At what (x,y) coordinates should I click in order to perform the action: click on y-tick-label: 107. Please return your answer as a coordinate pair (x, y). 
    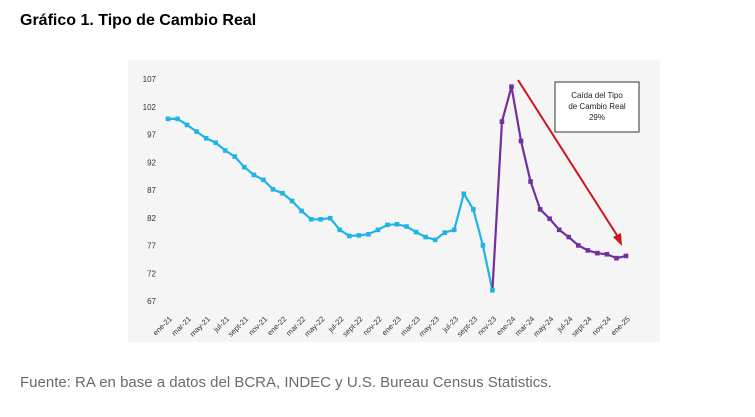
    Looking at the image, I should click on (150, 79).